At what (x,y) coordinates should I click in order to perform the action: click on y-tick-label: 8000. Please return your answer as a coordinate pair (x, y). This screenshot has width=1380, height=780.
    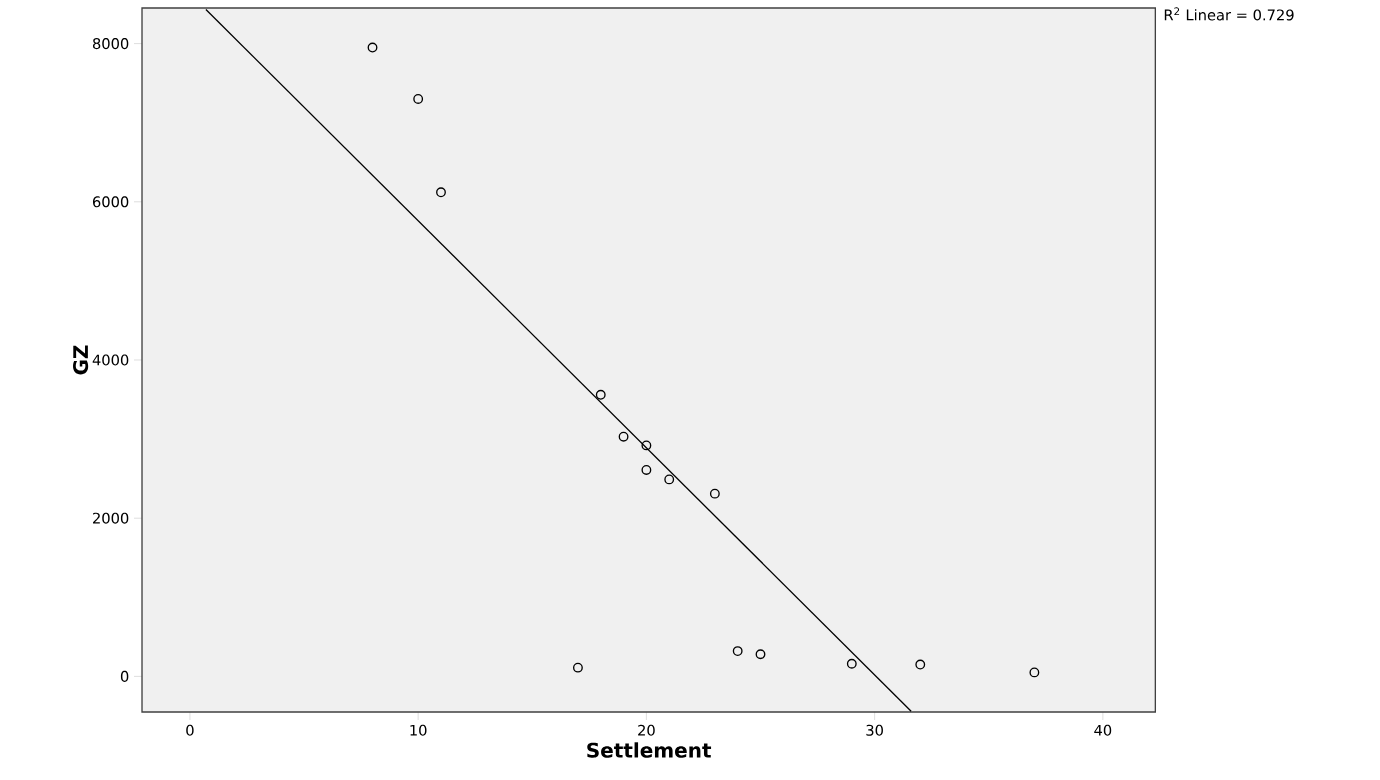
    Looking at the image, I should click on (110, 44).